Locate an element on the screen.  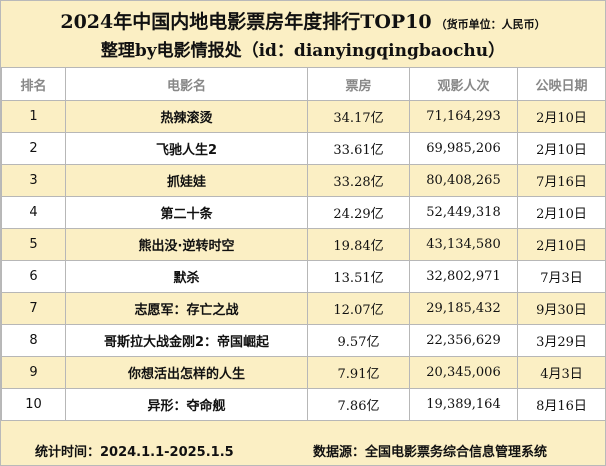
rank-cell: 8 is located at coordinates (33, 340).